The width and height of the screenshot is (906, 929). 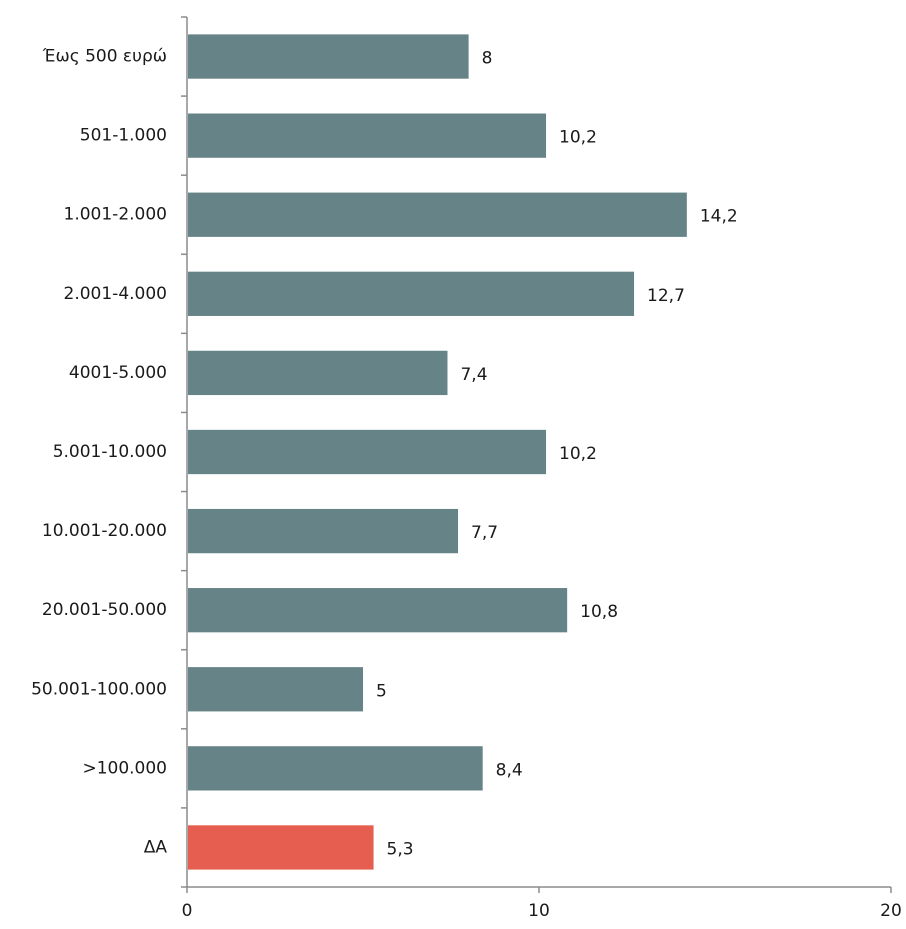 I want to click on value-label-8: 5, so click(x=381, y=691).